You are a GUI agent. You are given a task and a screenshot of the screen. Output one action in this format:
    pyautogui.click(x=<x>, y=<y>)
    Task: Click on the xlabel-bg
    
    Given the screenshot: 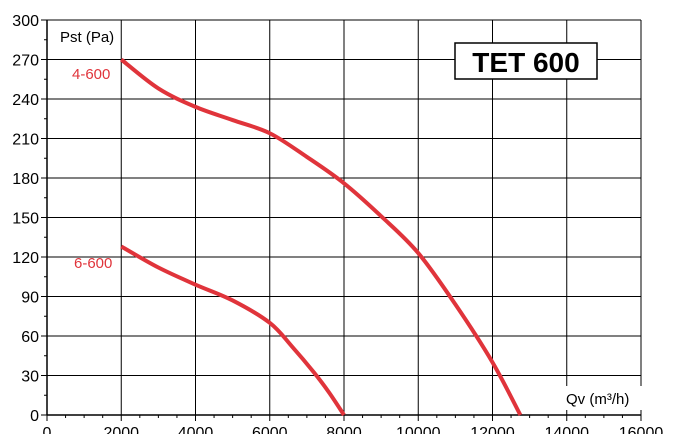 What is the action you would take?
    pyautogui.click(x=601, y=398)
    